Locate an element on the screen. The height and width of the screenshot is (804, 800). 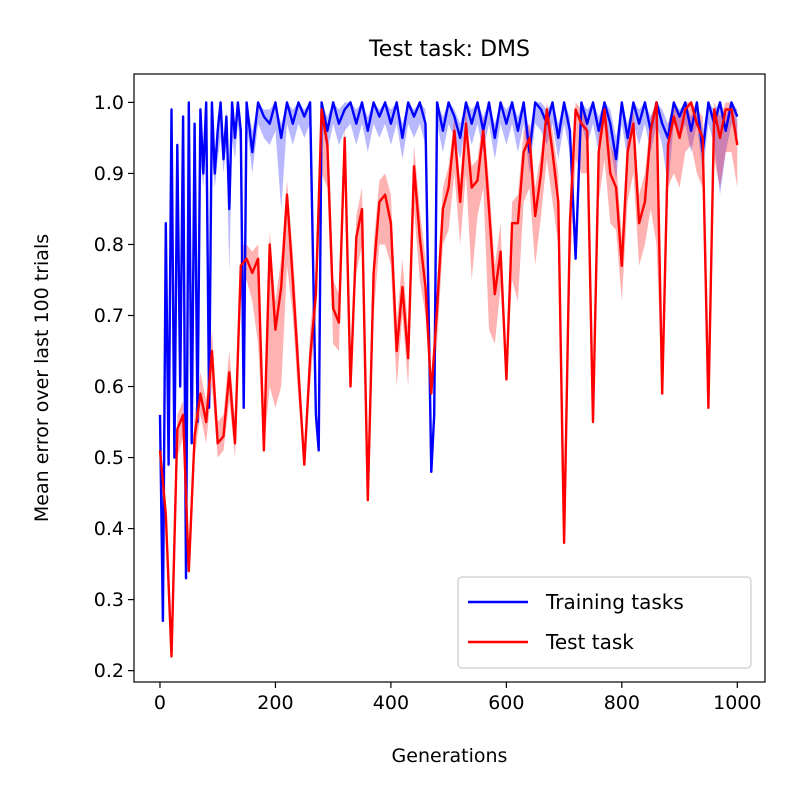
legend: Training tasks Test task is located at coordinates (604, 622).